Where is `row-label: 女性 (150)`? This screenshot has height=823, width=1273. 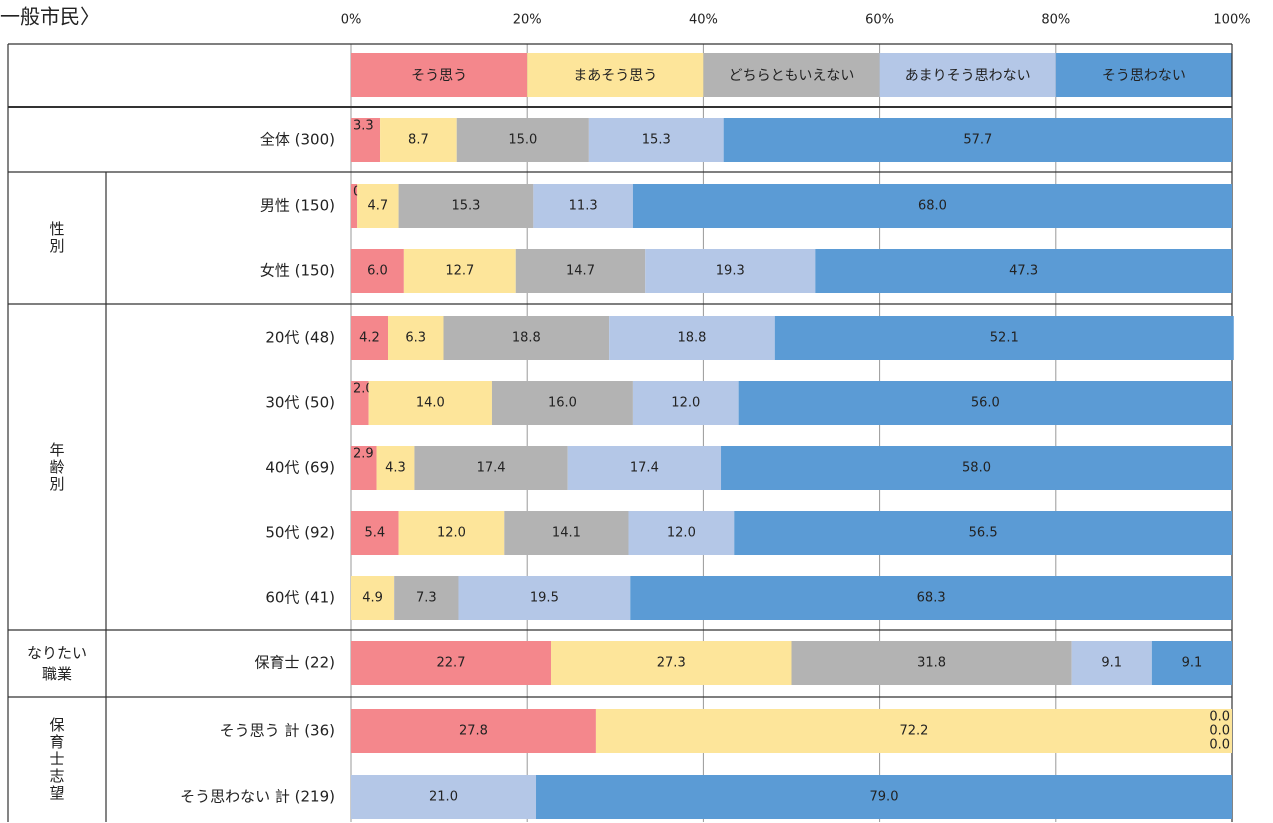
row-label: 女性 (150) is located at coordinates (297, 271).